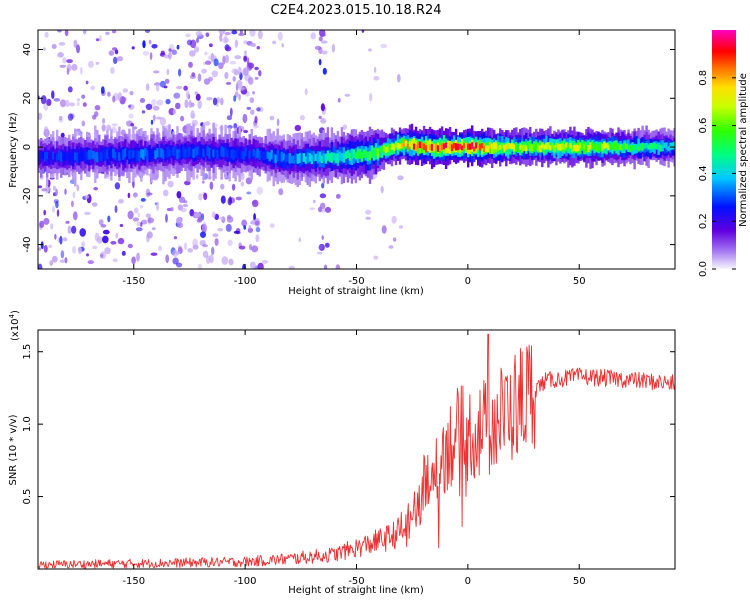  I want to click on spectrogram-y-label: Frequency (Hz), so click(13, 150).